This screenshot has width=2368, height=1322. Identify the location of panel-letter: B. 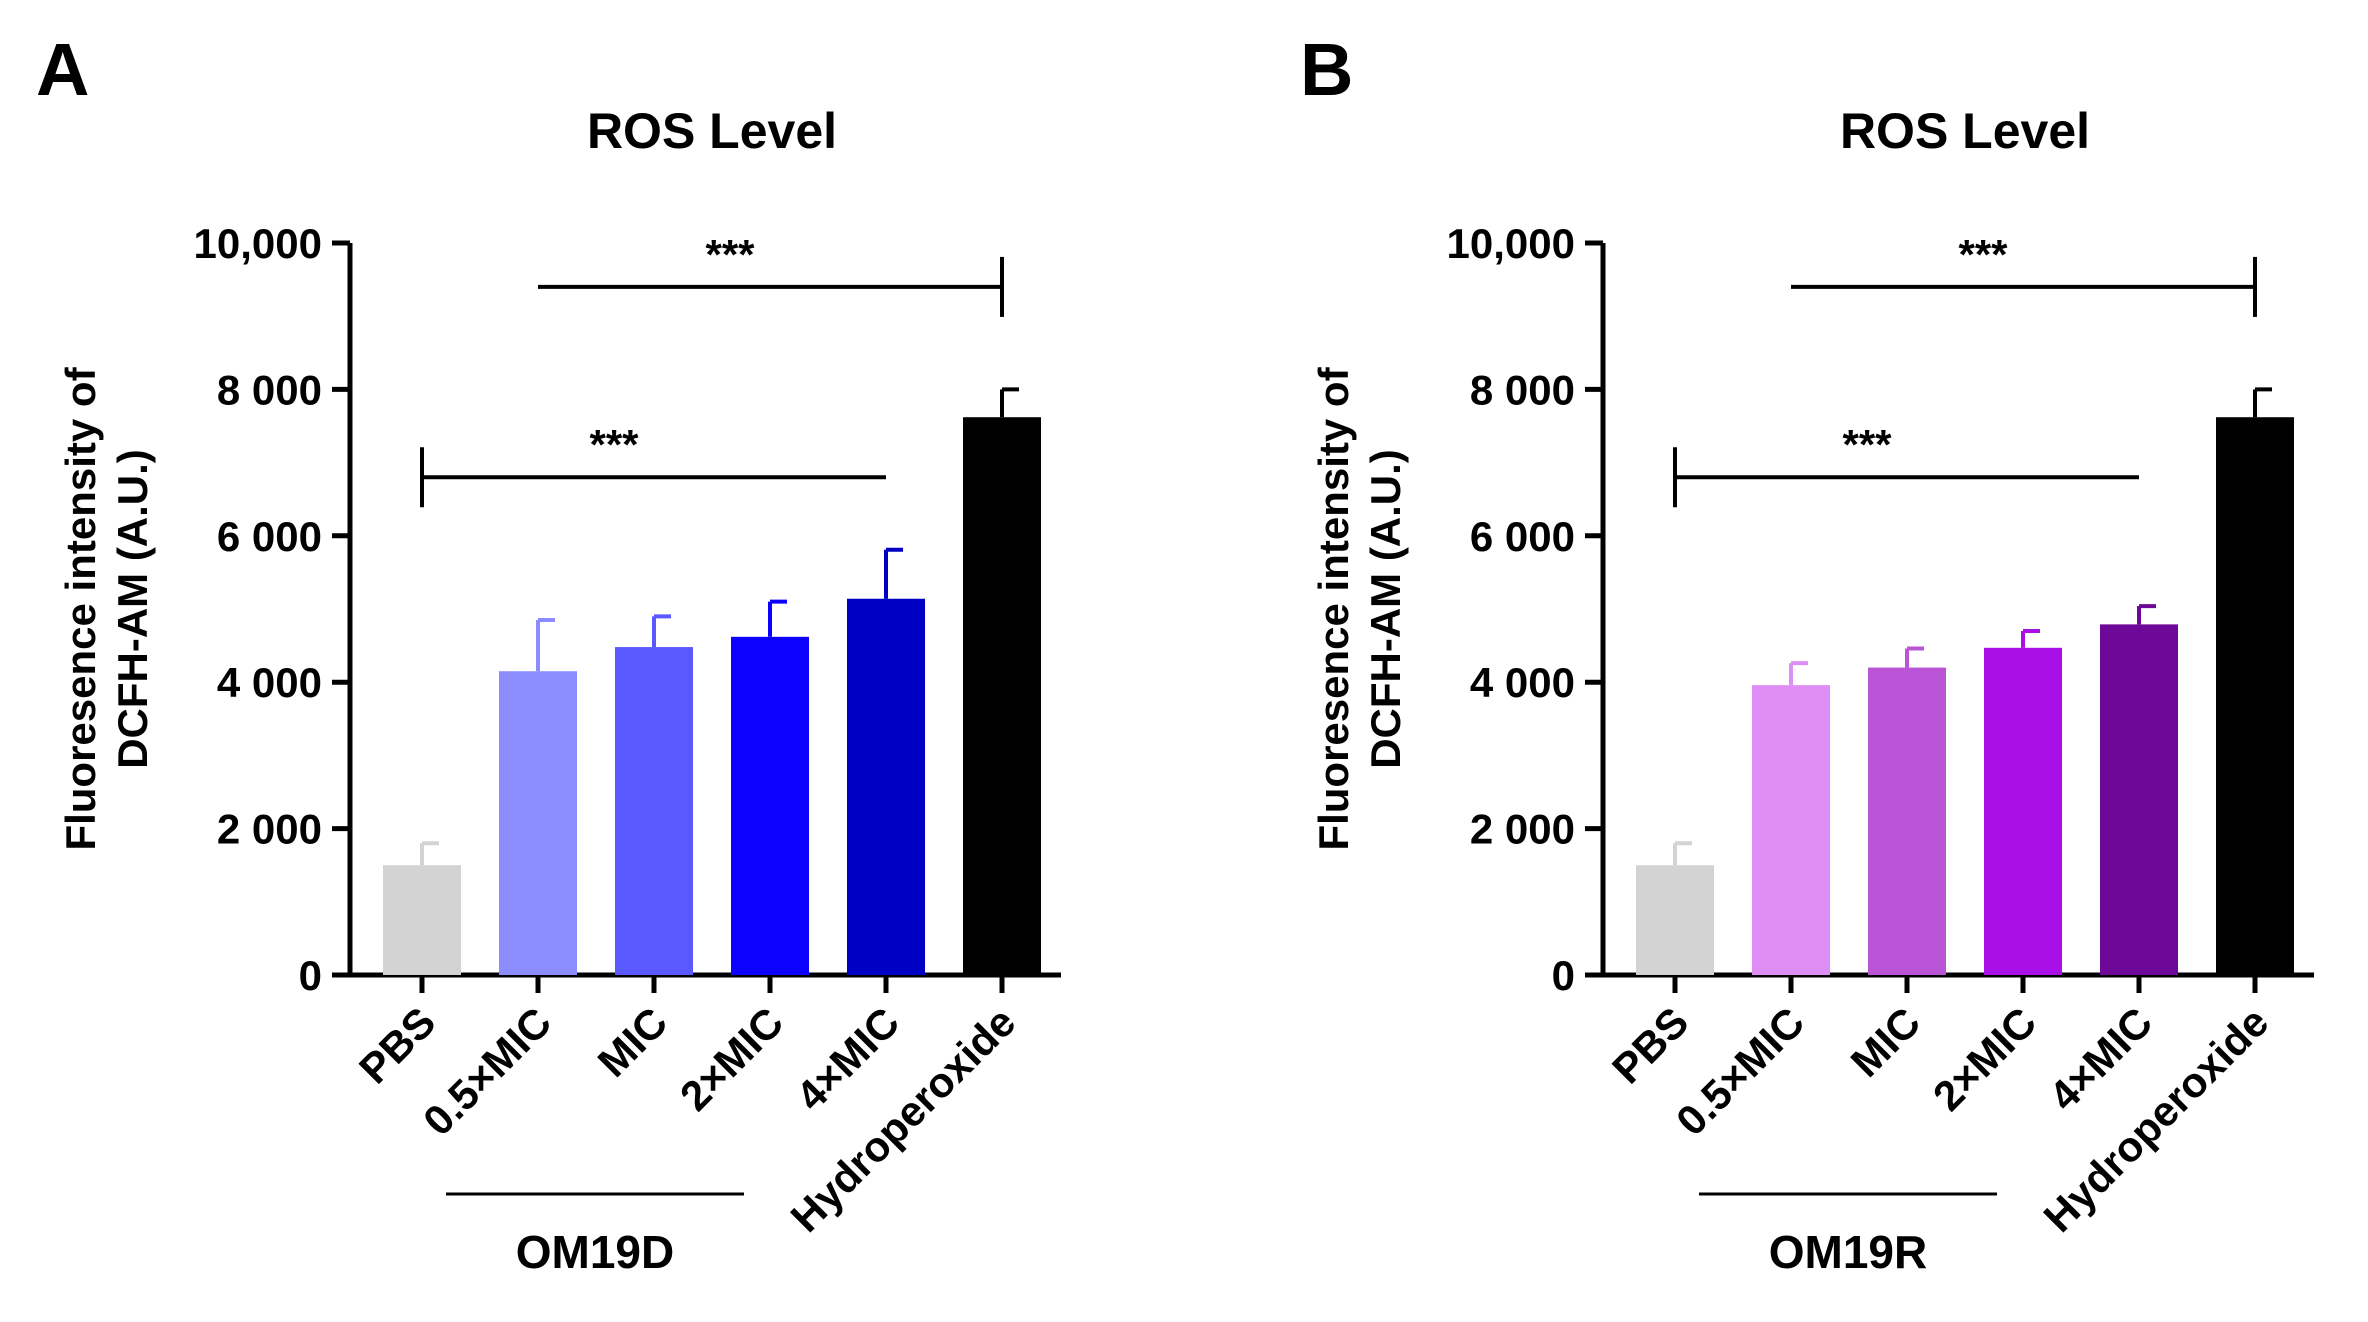
(1326, 69).